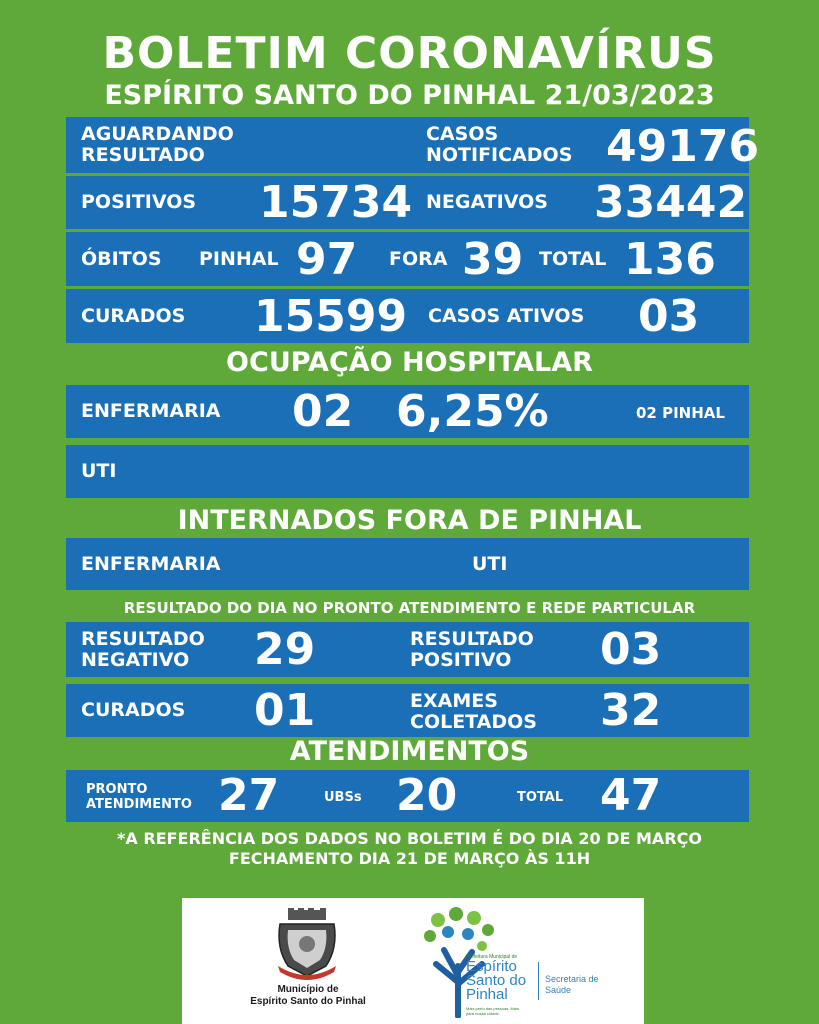 This screenshot has width=819, height=1024. What do you see at coordinates (487, 202) in the screenshot?
I see `negativos-label: NEGATIVOS` at bounding box center [487, 202].